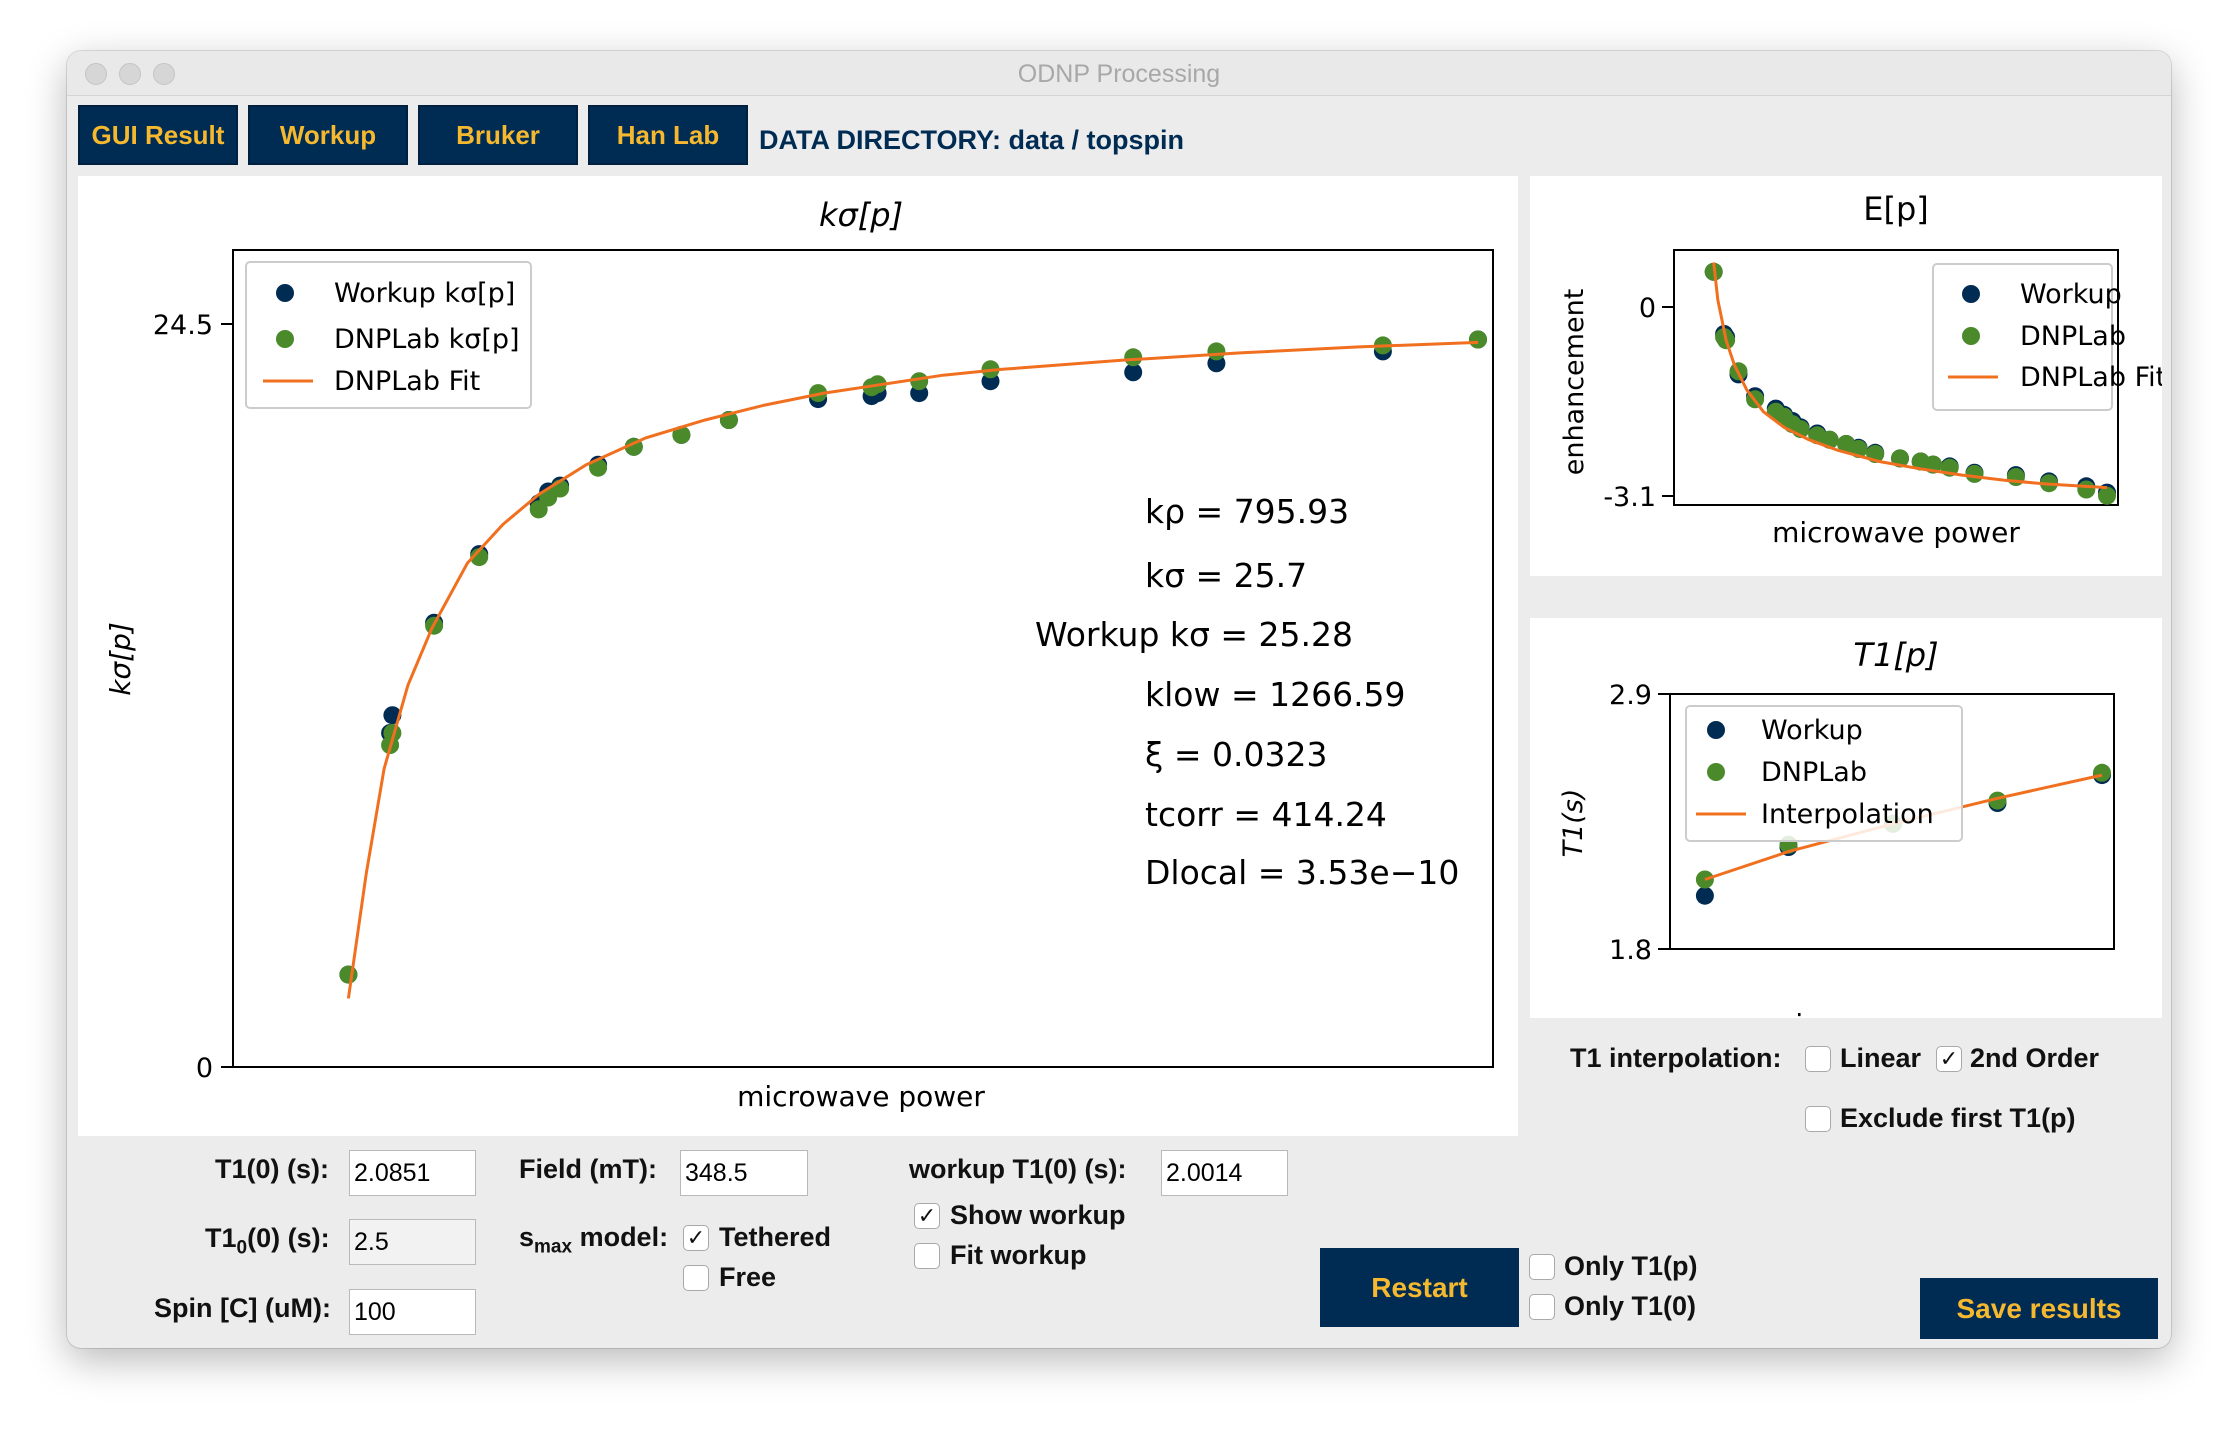 This screenshot has height=1430, width=2236. What do you see at coordinates (1647, 308) in the screenshot?
I see `e-ytick-top: 0` at bounding box center [1647, 308].